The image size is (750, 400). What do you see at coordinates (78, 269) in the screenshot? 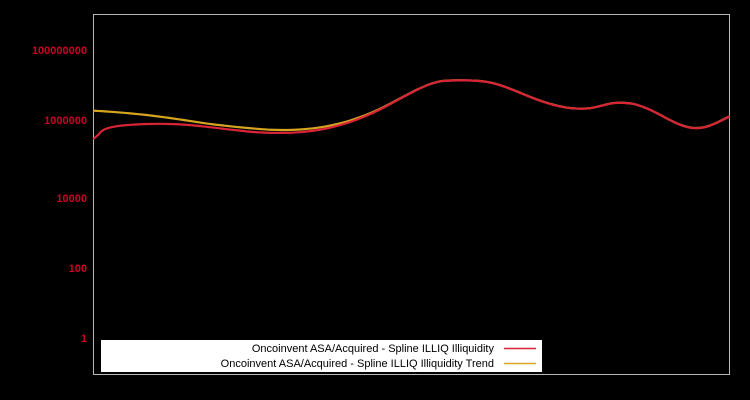
I see `y-tick-label-100: 100` at bounding box center [78, 269].